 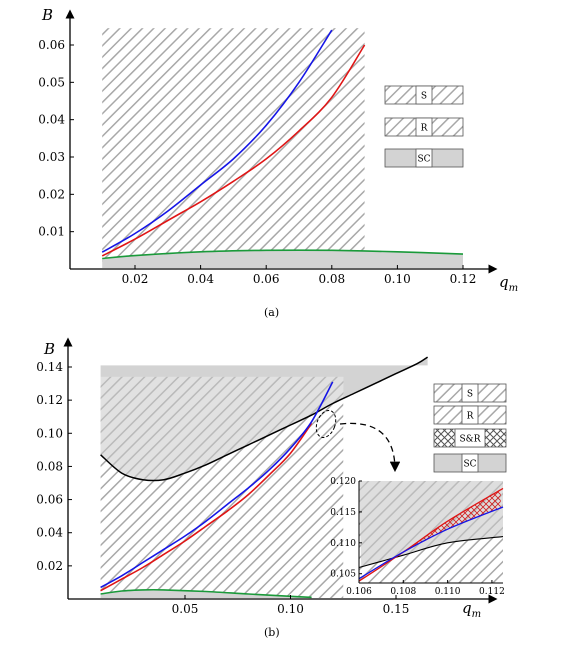 I want to click on panel-a-x-label: qm, so click(x=508, y=283).